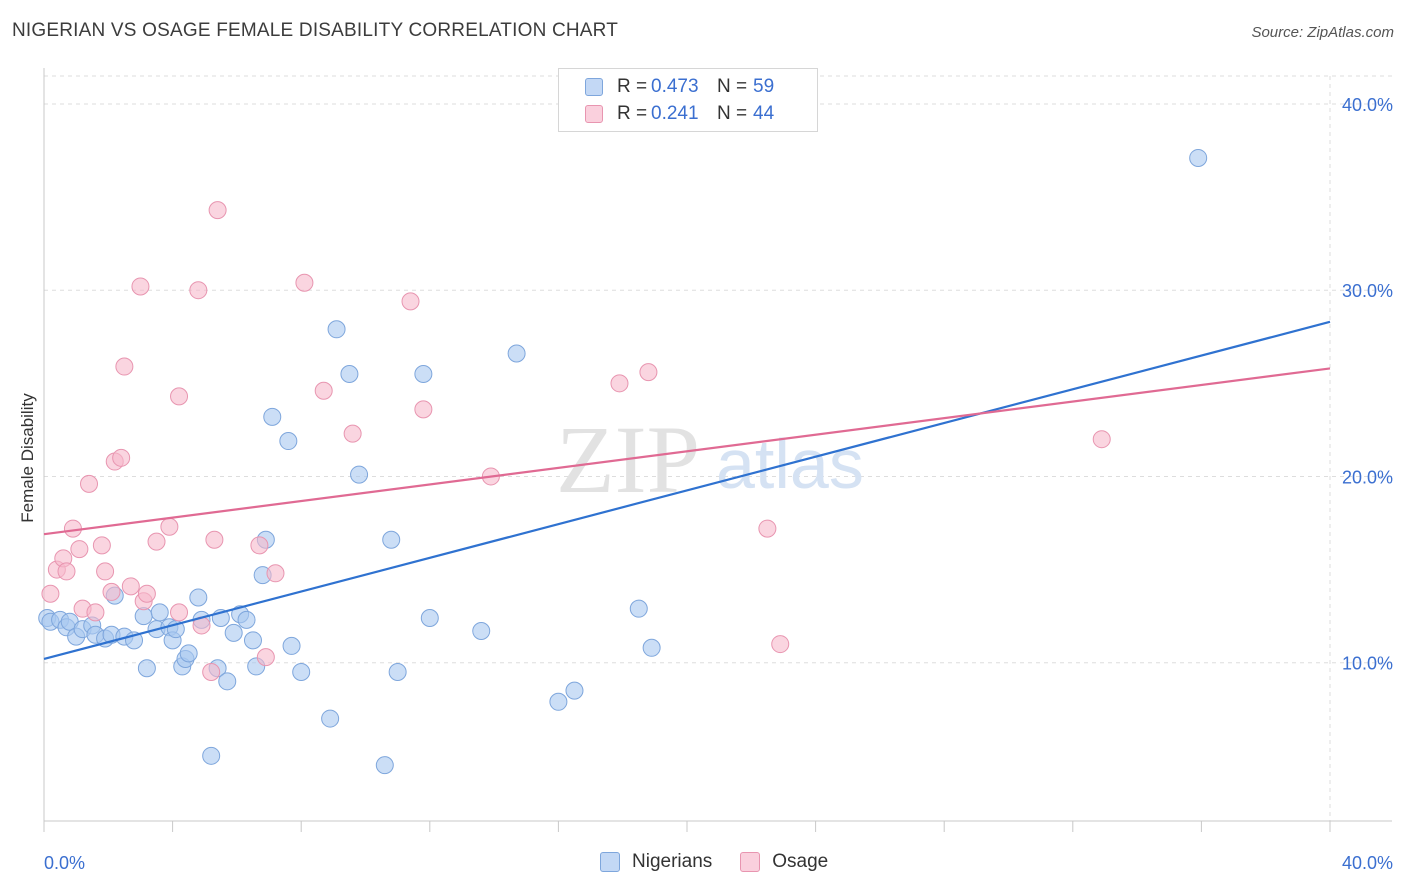 This screenshot has width=1406, height=892. What do you see at coordinates (728, 862) in the screenshot?
I see `series-legend: Nigerians Osage` at bounding box center [728, 862].